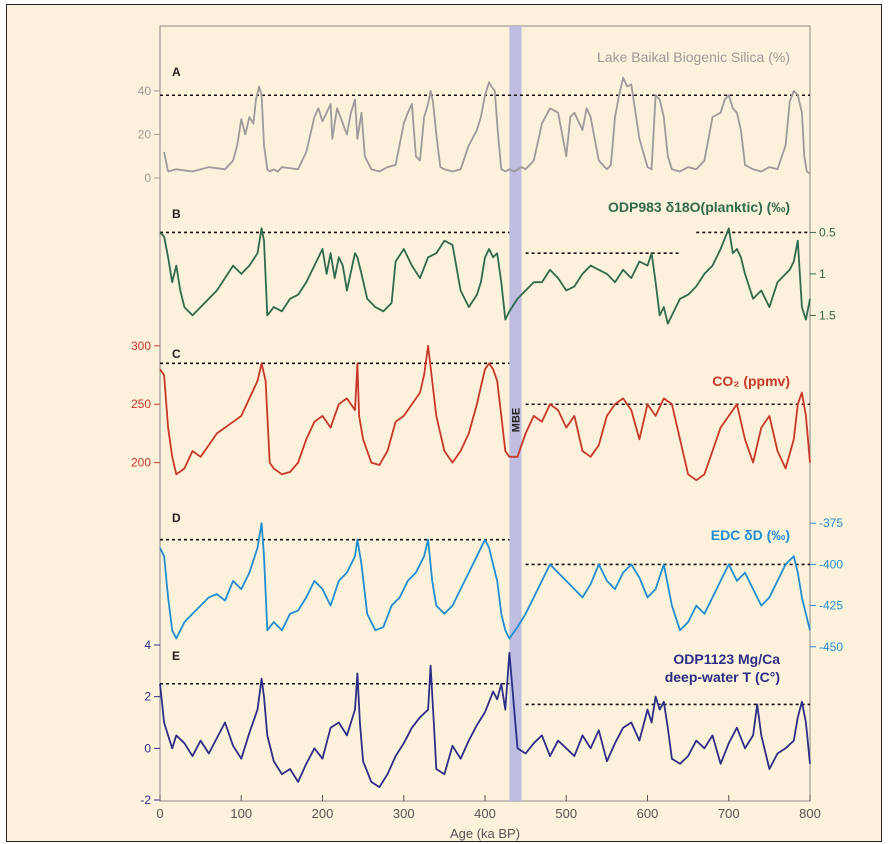 This screenshot has height=844, width=893. What do you see at coordinates (147, 645) in the screenshot?
I see `panel-e-tick-label-4: 4` at bounding box center [147, 645].